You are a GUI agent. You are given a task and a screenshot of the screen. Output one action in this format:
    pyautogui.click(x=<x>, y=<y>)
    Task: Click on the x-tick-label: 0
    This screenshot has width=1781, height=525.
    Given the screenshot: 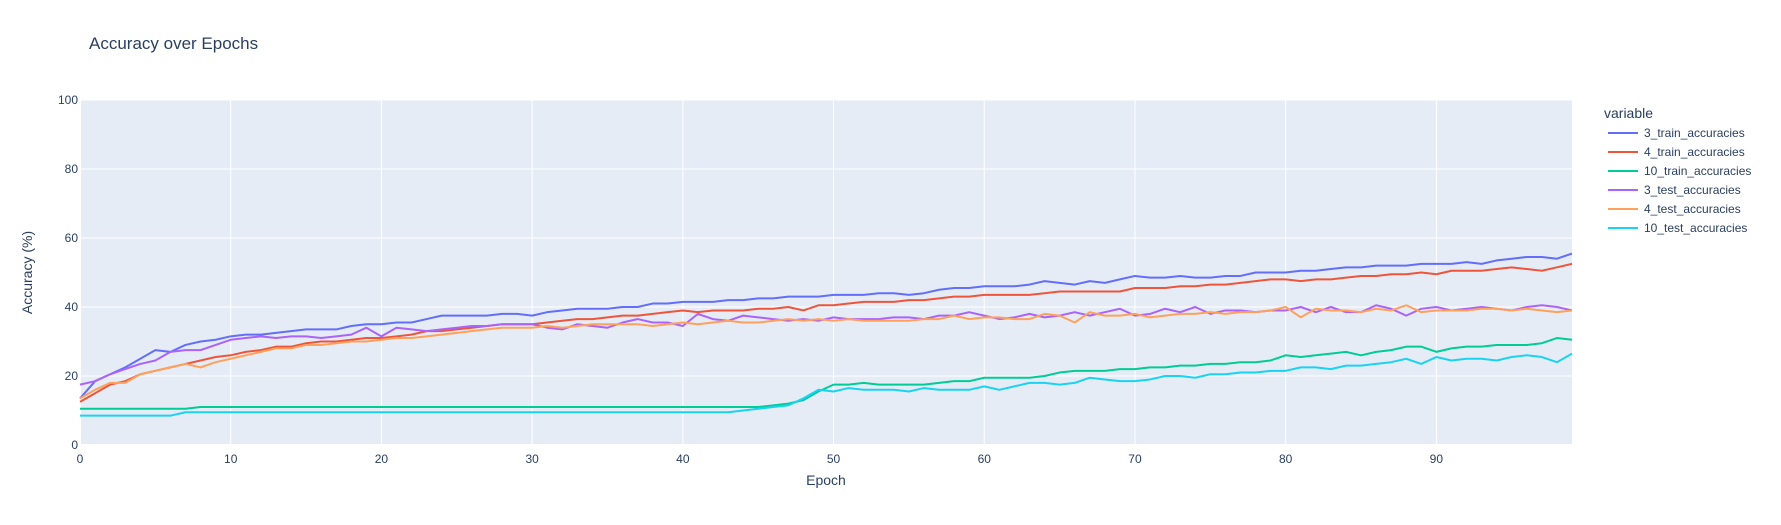 What is the action you would take?
    pyautogui.click(x=80, y=459)
    